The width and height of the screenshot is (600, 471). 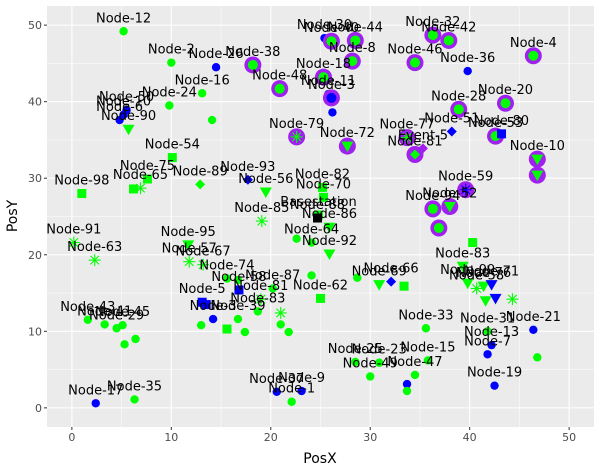 I want to click on x-tick-label: 20, so click(x=271, y=437).